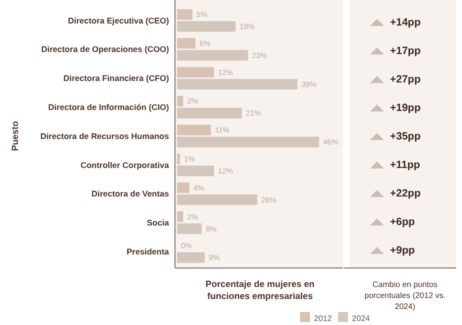 The width and height of the screenshot is (462, 325). I want to click on x-axis-title: Porcentaje de mujeres en funciones empresariales, so click(260, 290).